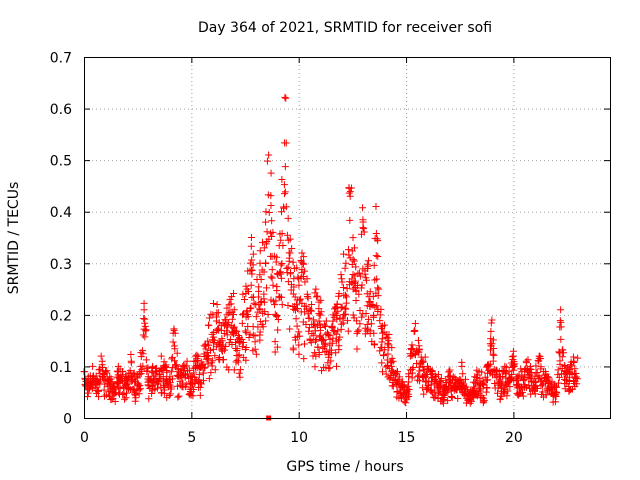 This screenshot has height=480, width=640. I want to click on y-tick-label: 0.5, so click(61, 162).